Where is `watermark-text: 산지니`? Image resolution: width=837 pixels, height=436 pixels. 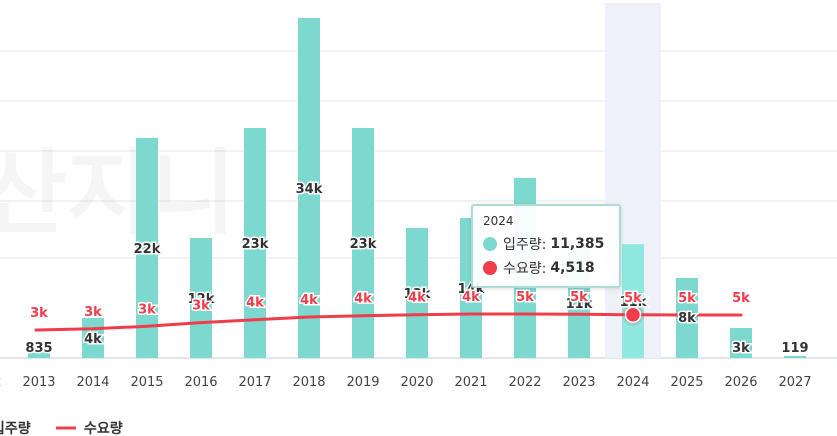 watermark-text: 산지니 is located at coordinates (118, 193).